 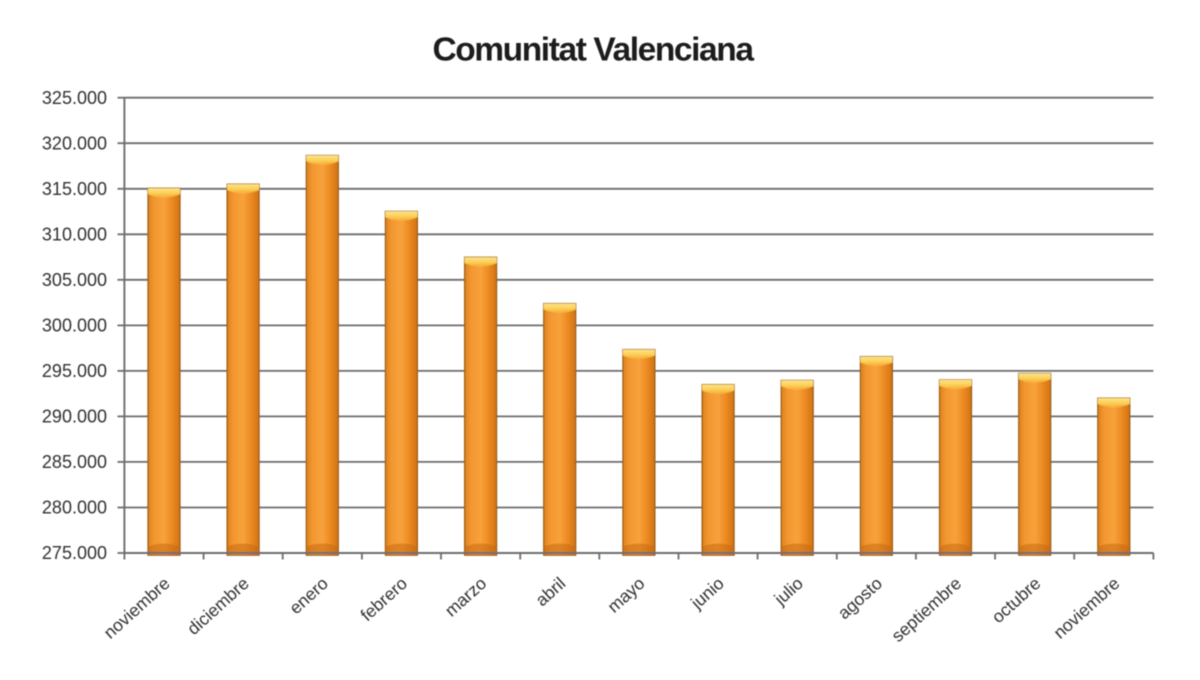 I want to click on svg-text: 295.000, so click(x=74, y=371).